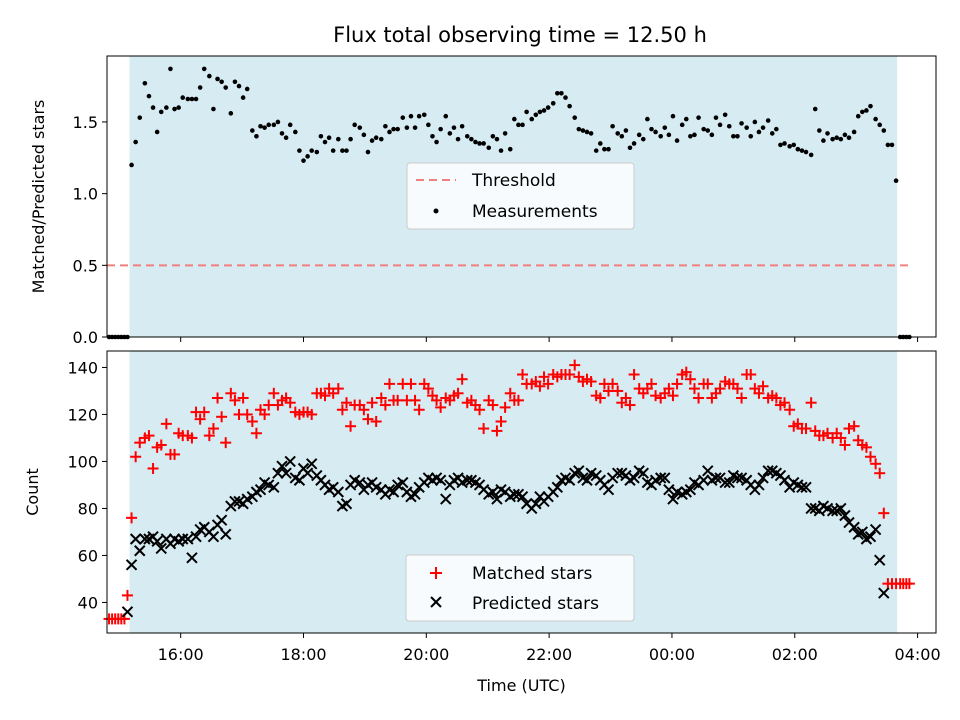 The image size is (960, 720). Describe the element at coordinates (87, 485) in the screenshot. I see `count-y-ticks: 40 60 80 100 120 140` at that location.